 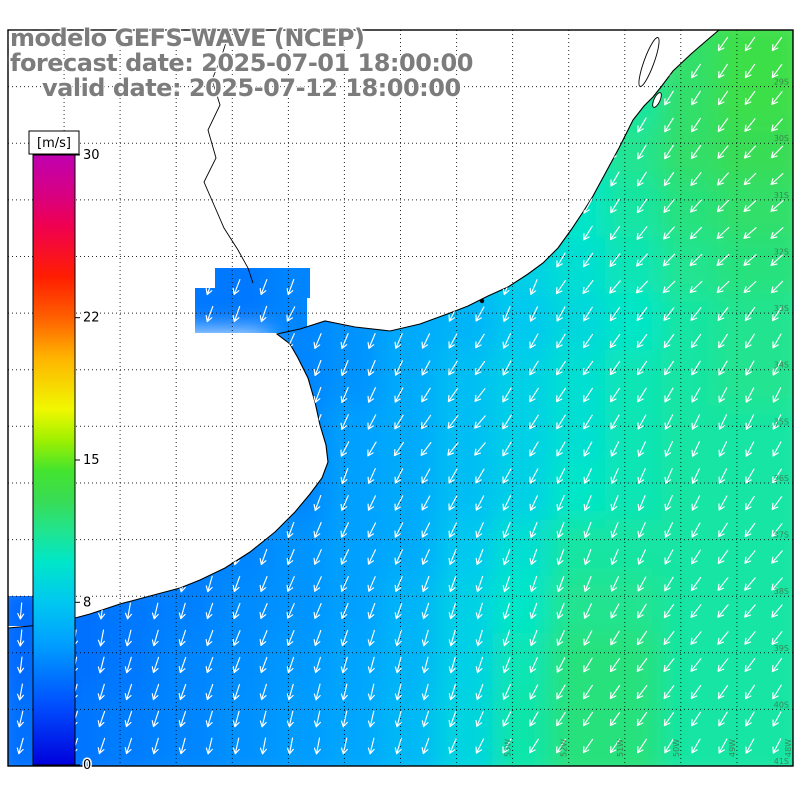 What do you see at coordinates (564, 748) in the screenshot?
I see `lon-label: 52W` at bounding box center [564, 748].